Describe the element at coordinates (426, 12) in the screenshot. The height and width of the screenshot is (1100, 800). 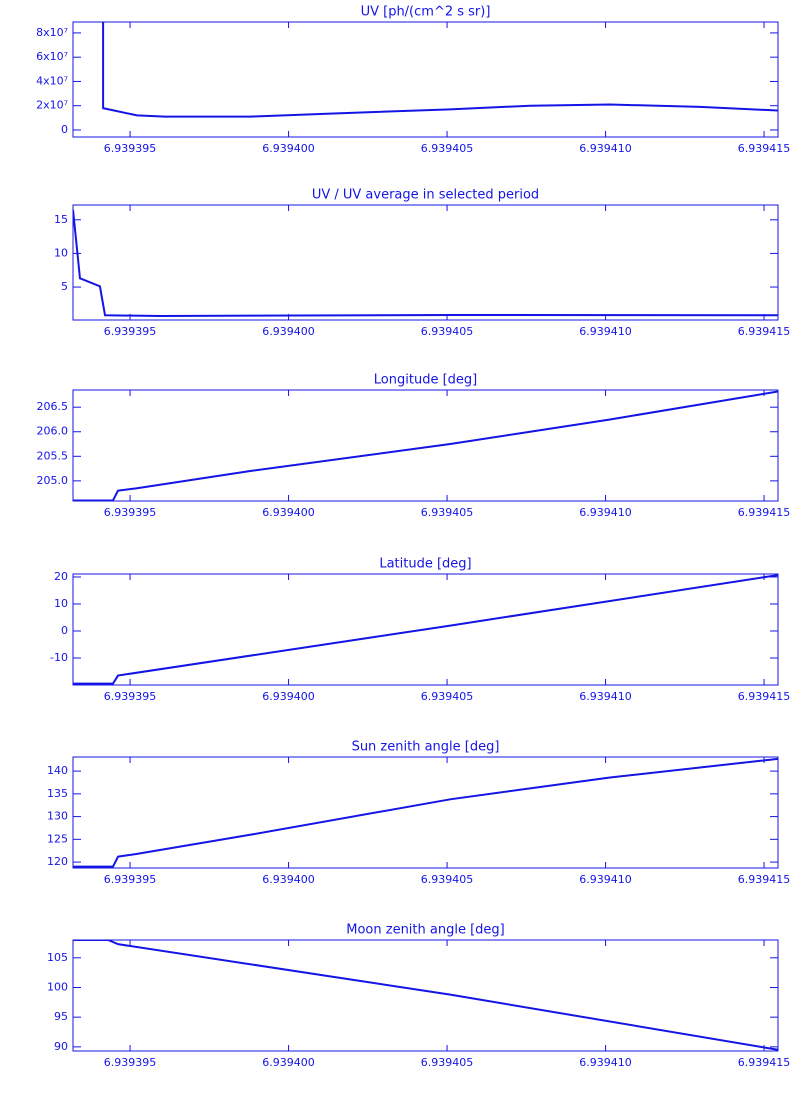
I see `chart-title: UV [ph/(cm^2 s sr)]` at that location.